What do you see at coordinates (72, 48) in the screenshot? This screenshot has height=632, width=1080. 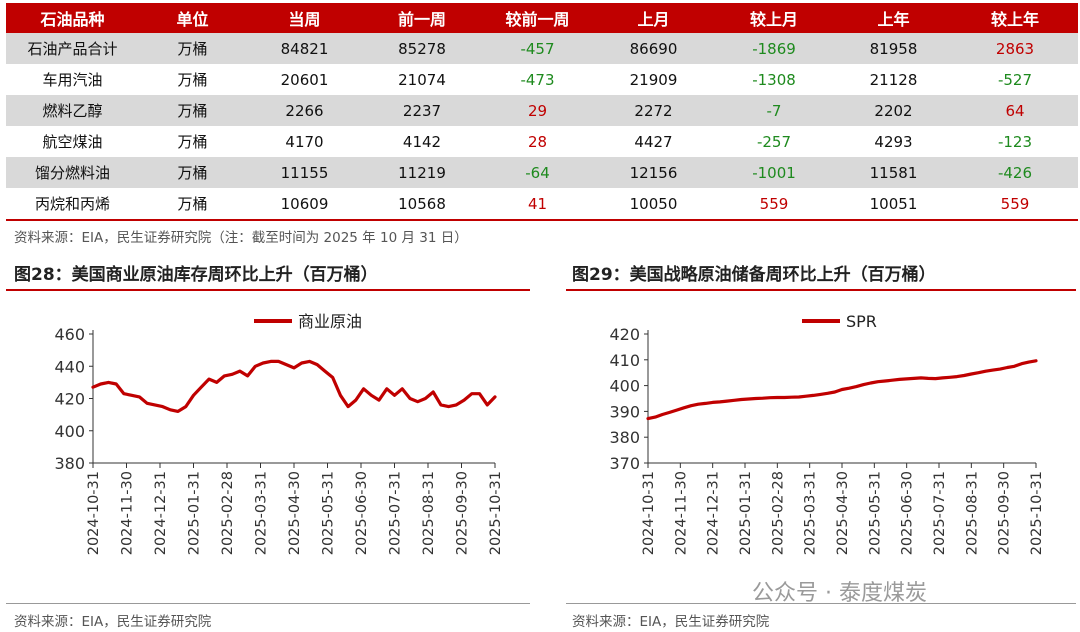 I see `table-cell: 石油产品合计` at bounding box center [72, 48].